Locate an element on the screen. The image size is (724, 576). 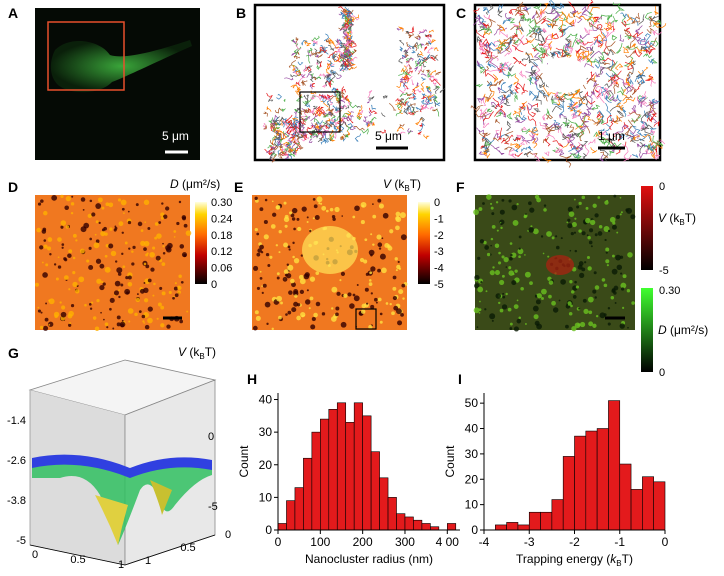
roi-box is located at coordinates (86, 56).